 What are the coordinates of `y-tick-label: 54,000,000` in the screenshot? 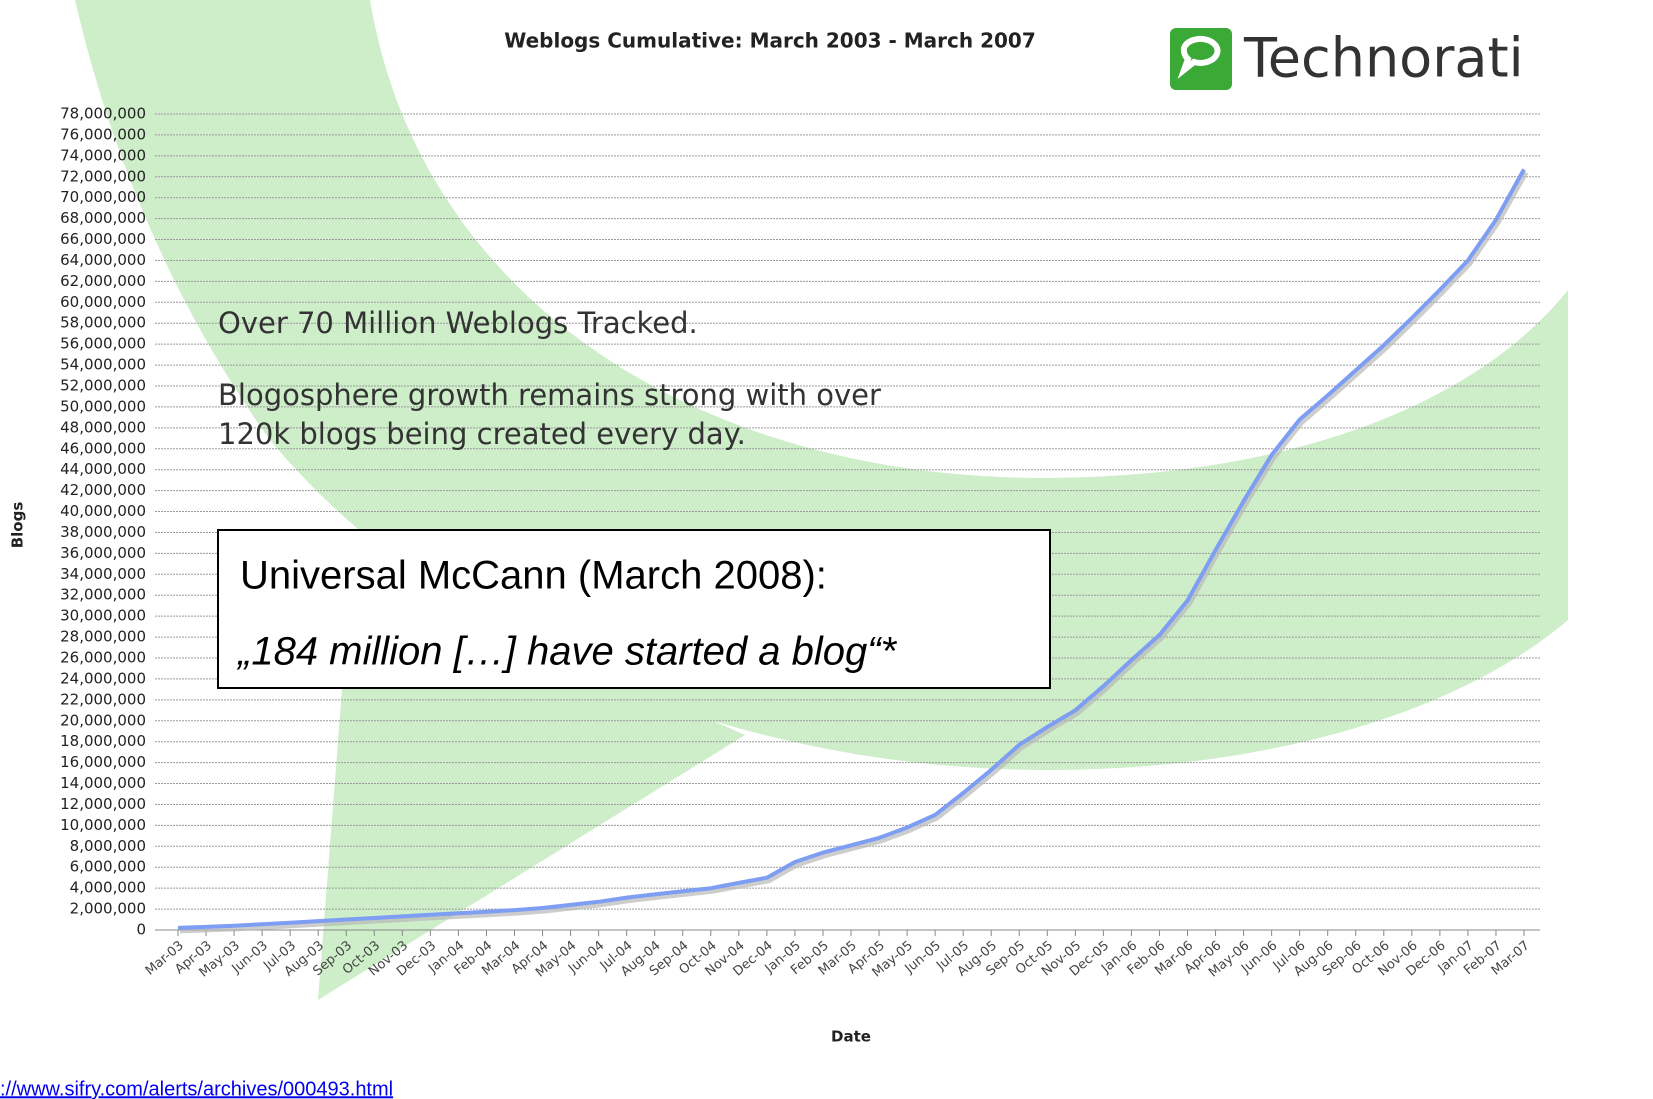 It's located at (103, 365).